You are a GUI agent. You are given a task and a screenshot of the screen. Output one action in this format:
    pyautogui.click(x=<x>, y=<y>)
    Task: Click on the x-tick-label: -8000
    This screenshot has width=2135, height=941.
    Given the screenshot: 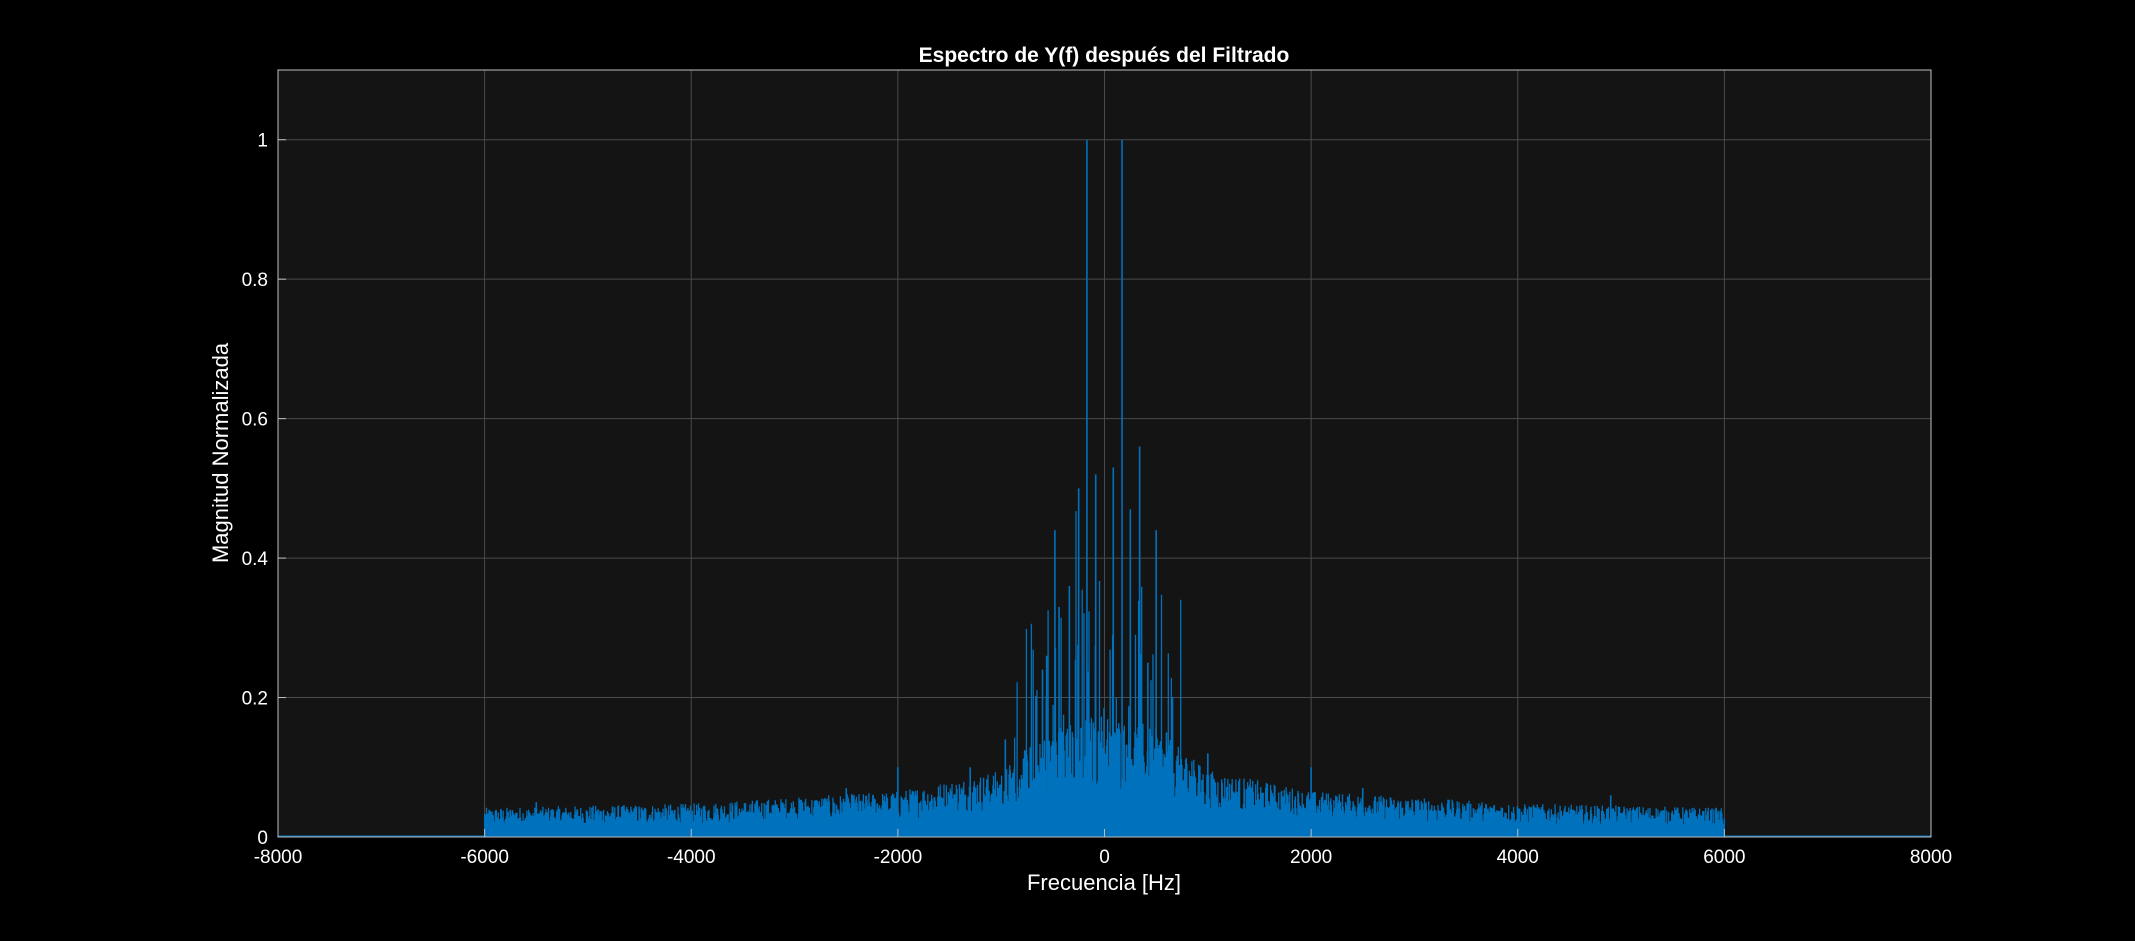 What is the action you would take?
    pyautogui.click(x=278, y=857)
    